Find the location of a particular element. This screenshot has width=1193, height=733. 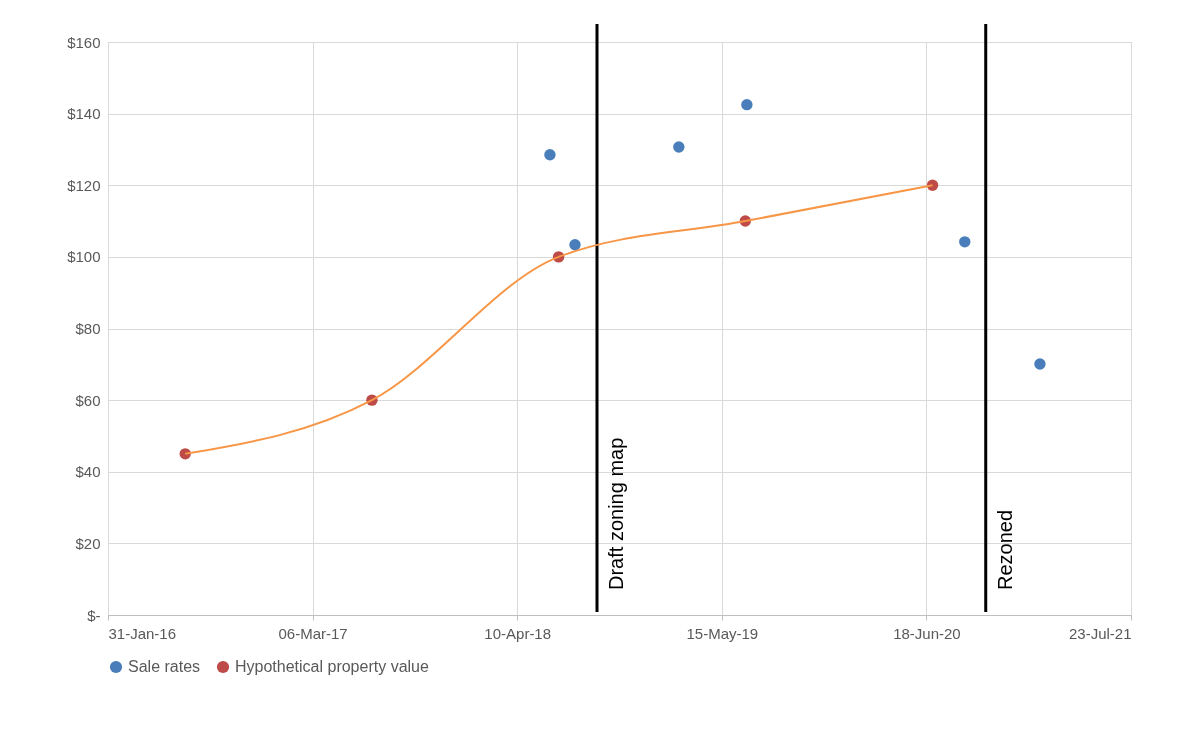

x-tick-label: 31-Jan-16 is located at coordinates (142, 633).